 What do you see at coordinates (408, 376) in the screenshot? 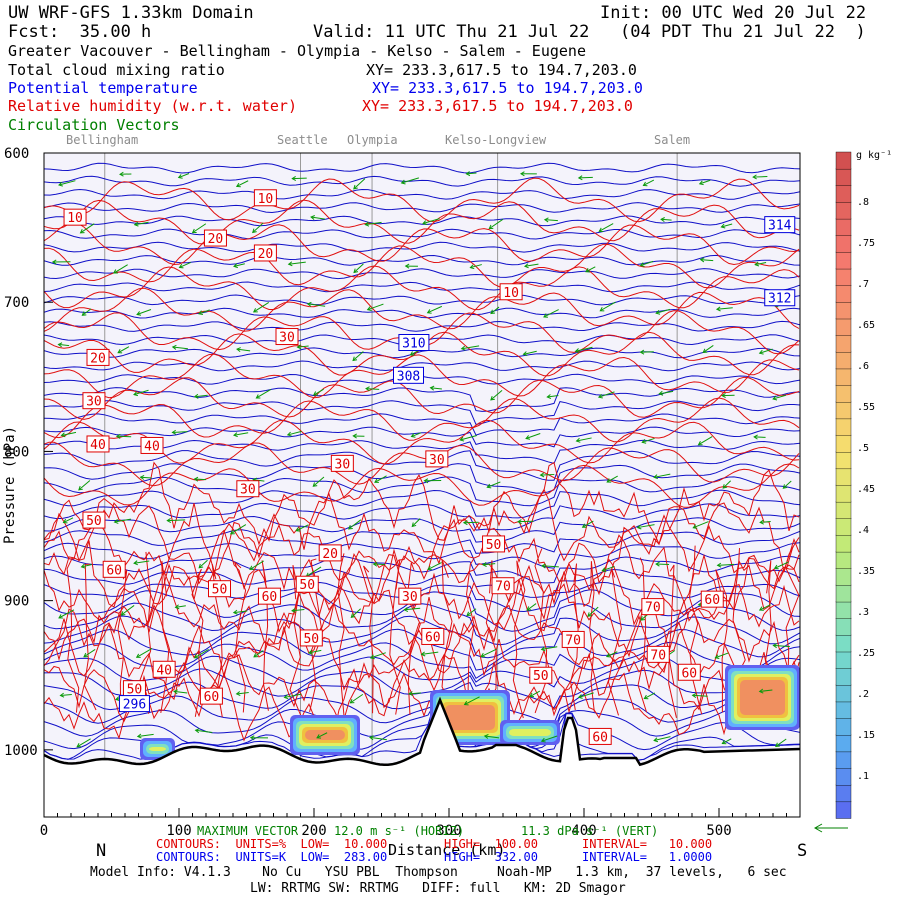
I see `theta-contour-label: 308` at bounding box center [408, 376].